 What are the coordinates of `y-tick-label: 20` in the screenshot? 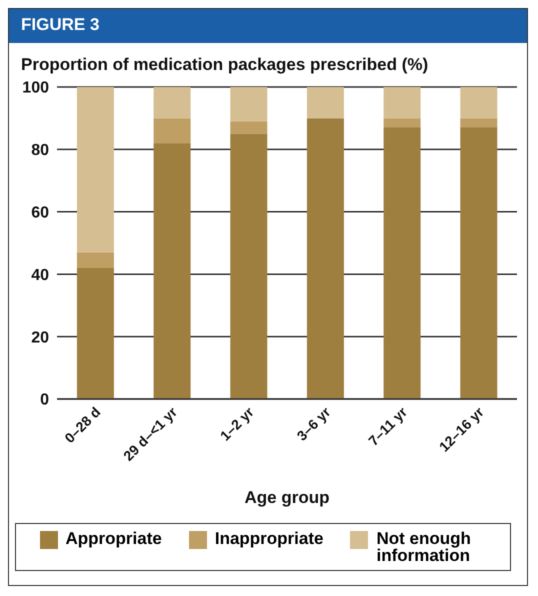 It's located at (40, 337).